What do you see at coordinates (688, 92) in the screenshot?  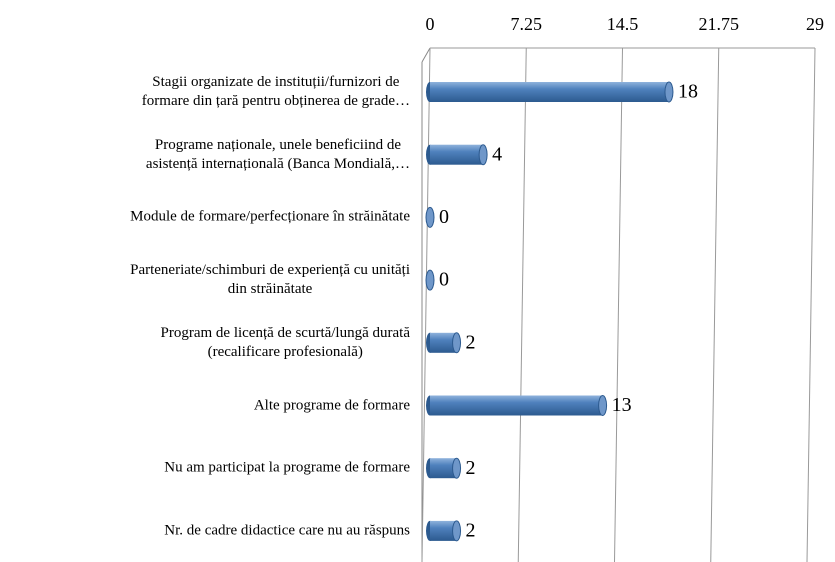 I see `data-label: 18` at bounding box center [688, 92].